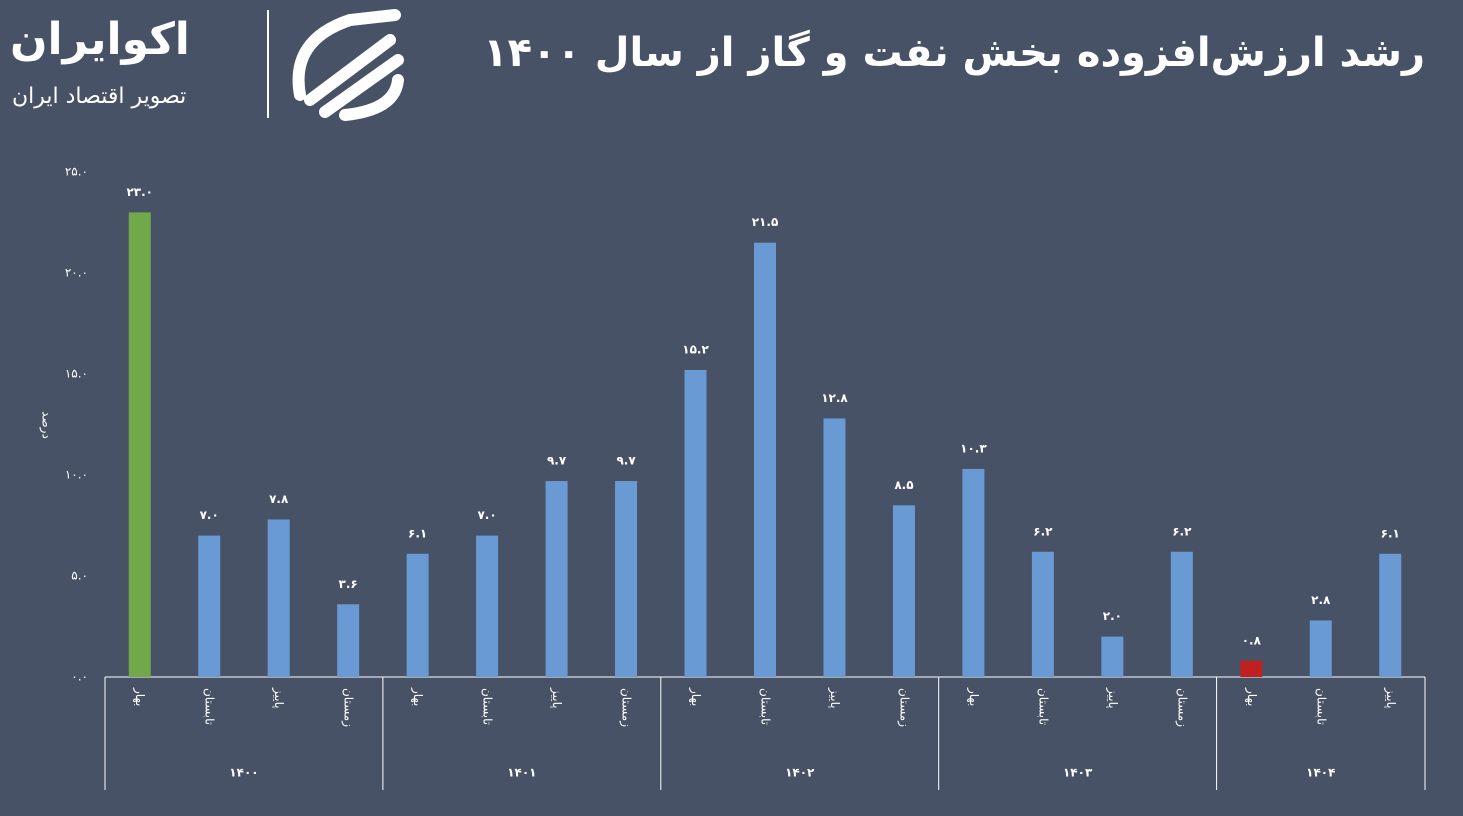 The width and height of the screenshot is (1463, 816). I want to click on value-label: ۸.۵, so click(903, 485).